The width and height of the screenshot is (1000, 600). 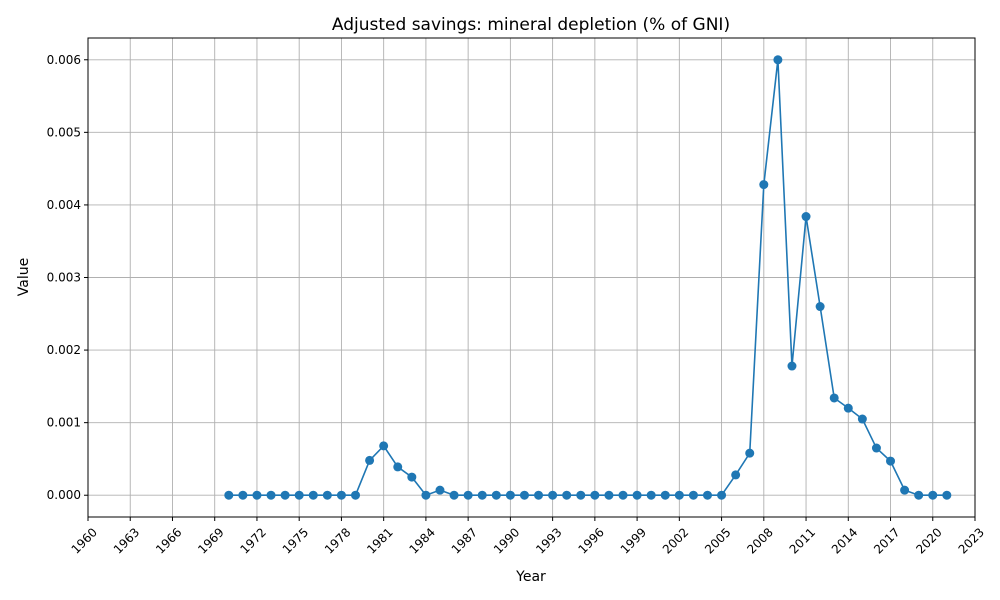 I want to click on y-tick-label: 0.006, so click(x=64, y=60).